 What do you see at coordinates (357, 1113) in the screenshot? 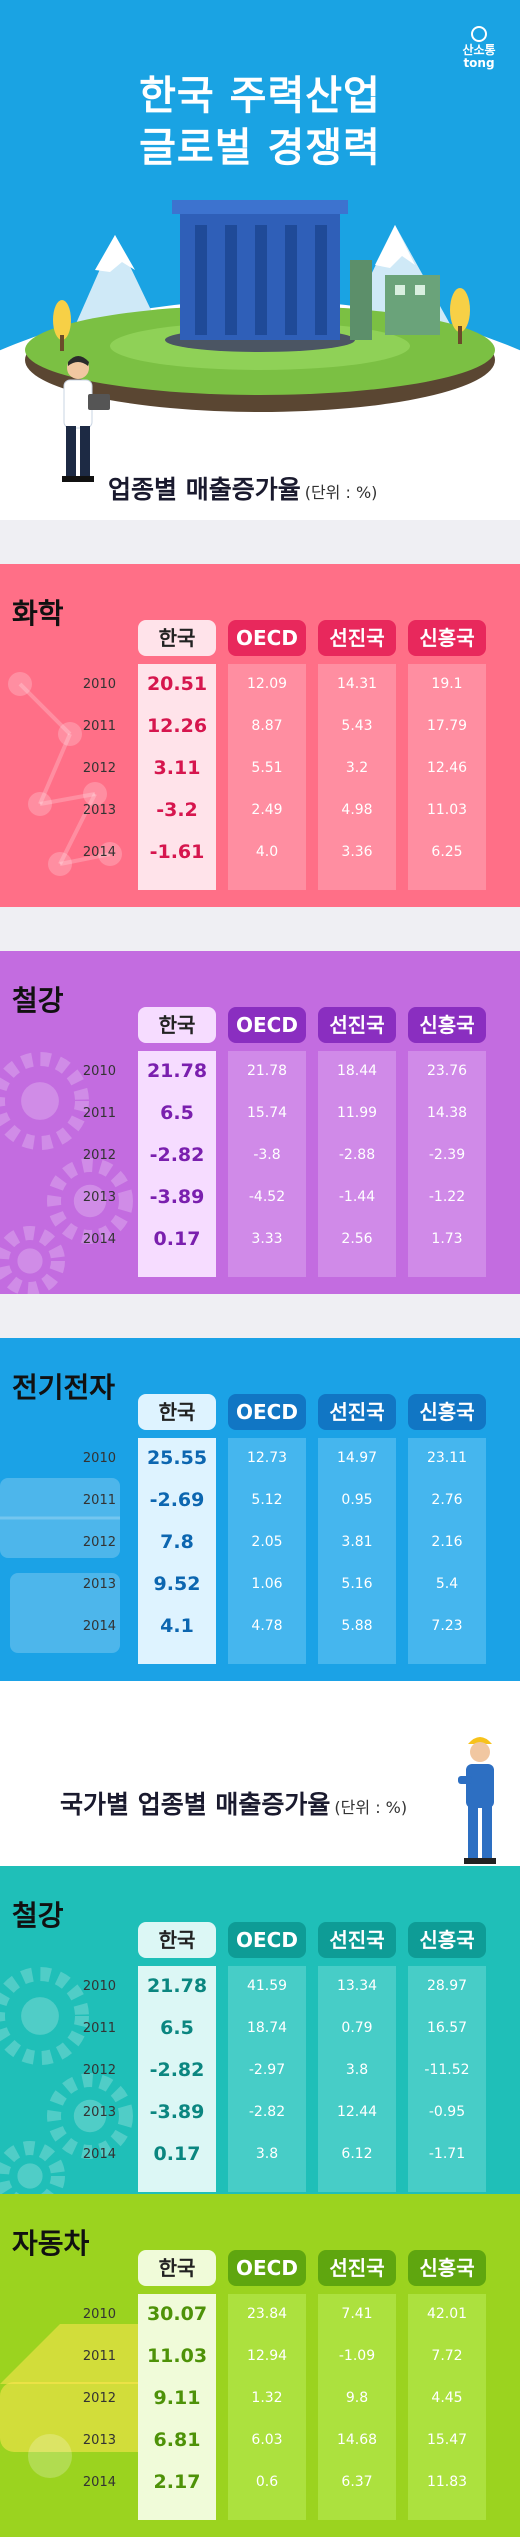
I see `table-cell: 11.99` at bounding box center [357, 1113].